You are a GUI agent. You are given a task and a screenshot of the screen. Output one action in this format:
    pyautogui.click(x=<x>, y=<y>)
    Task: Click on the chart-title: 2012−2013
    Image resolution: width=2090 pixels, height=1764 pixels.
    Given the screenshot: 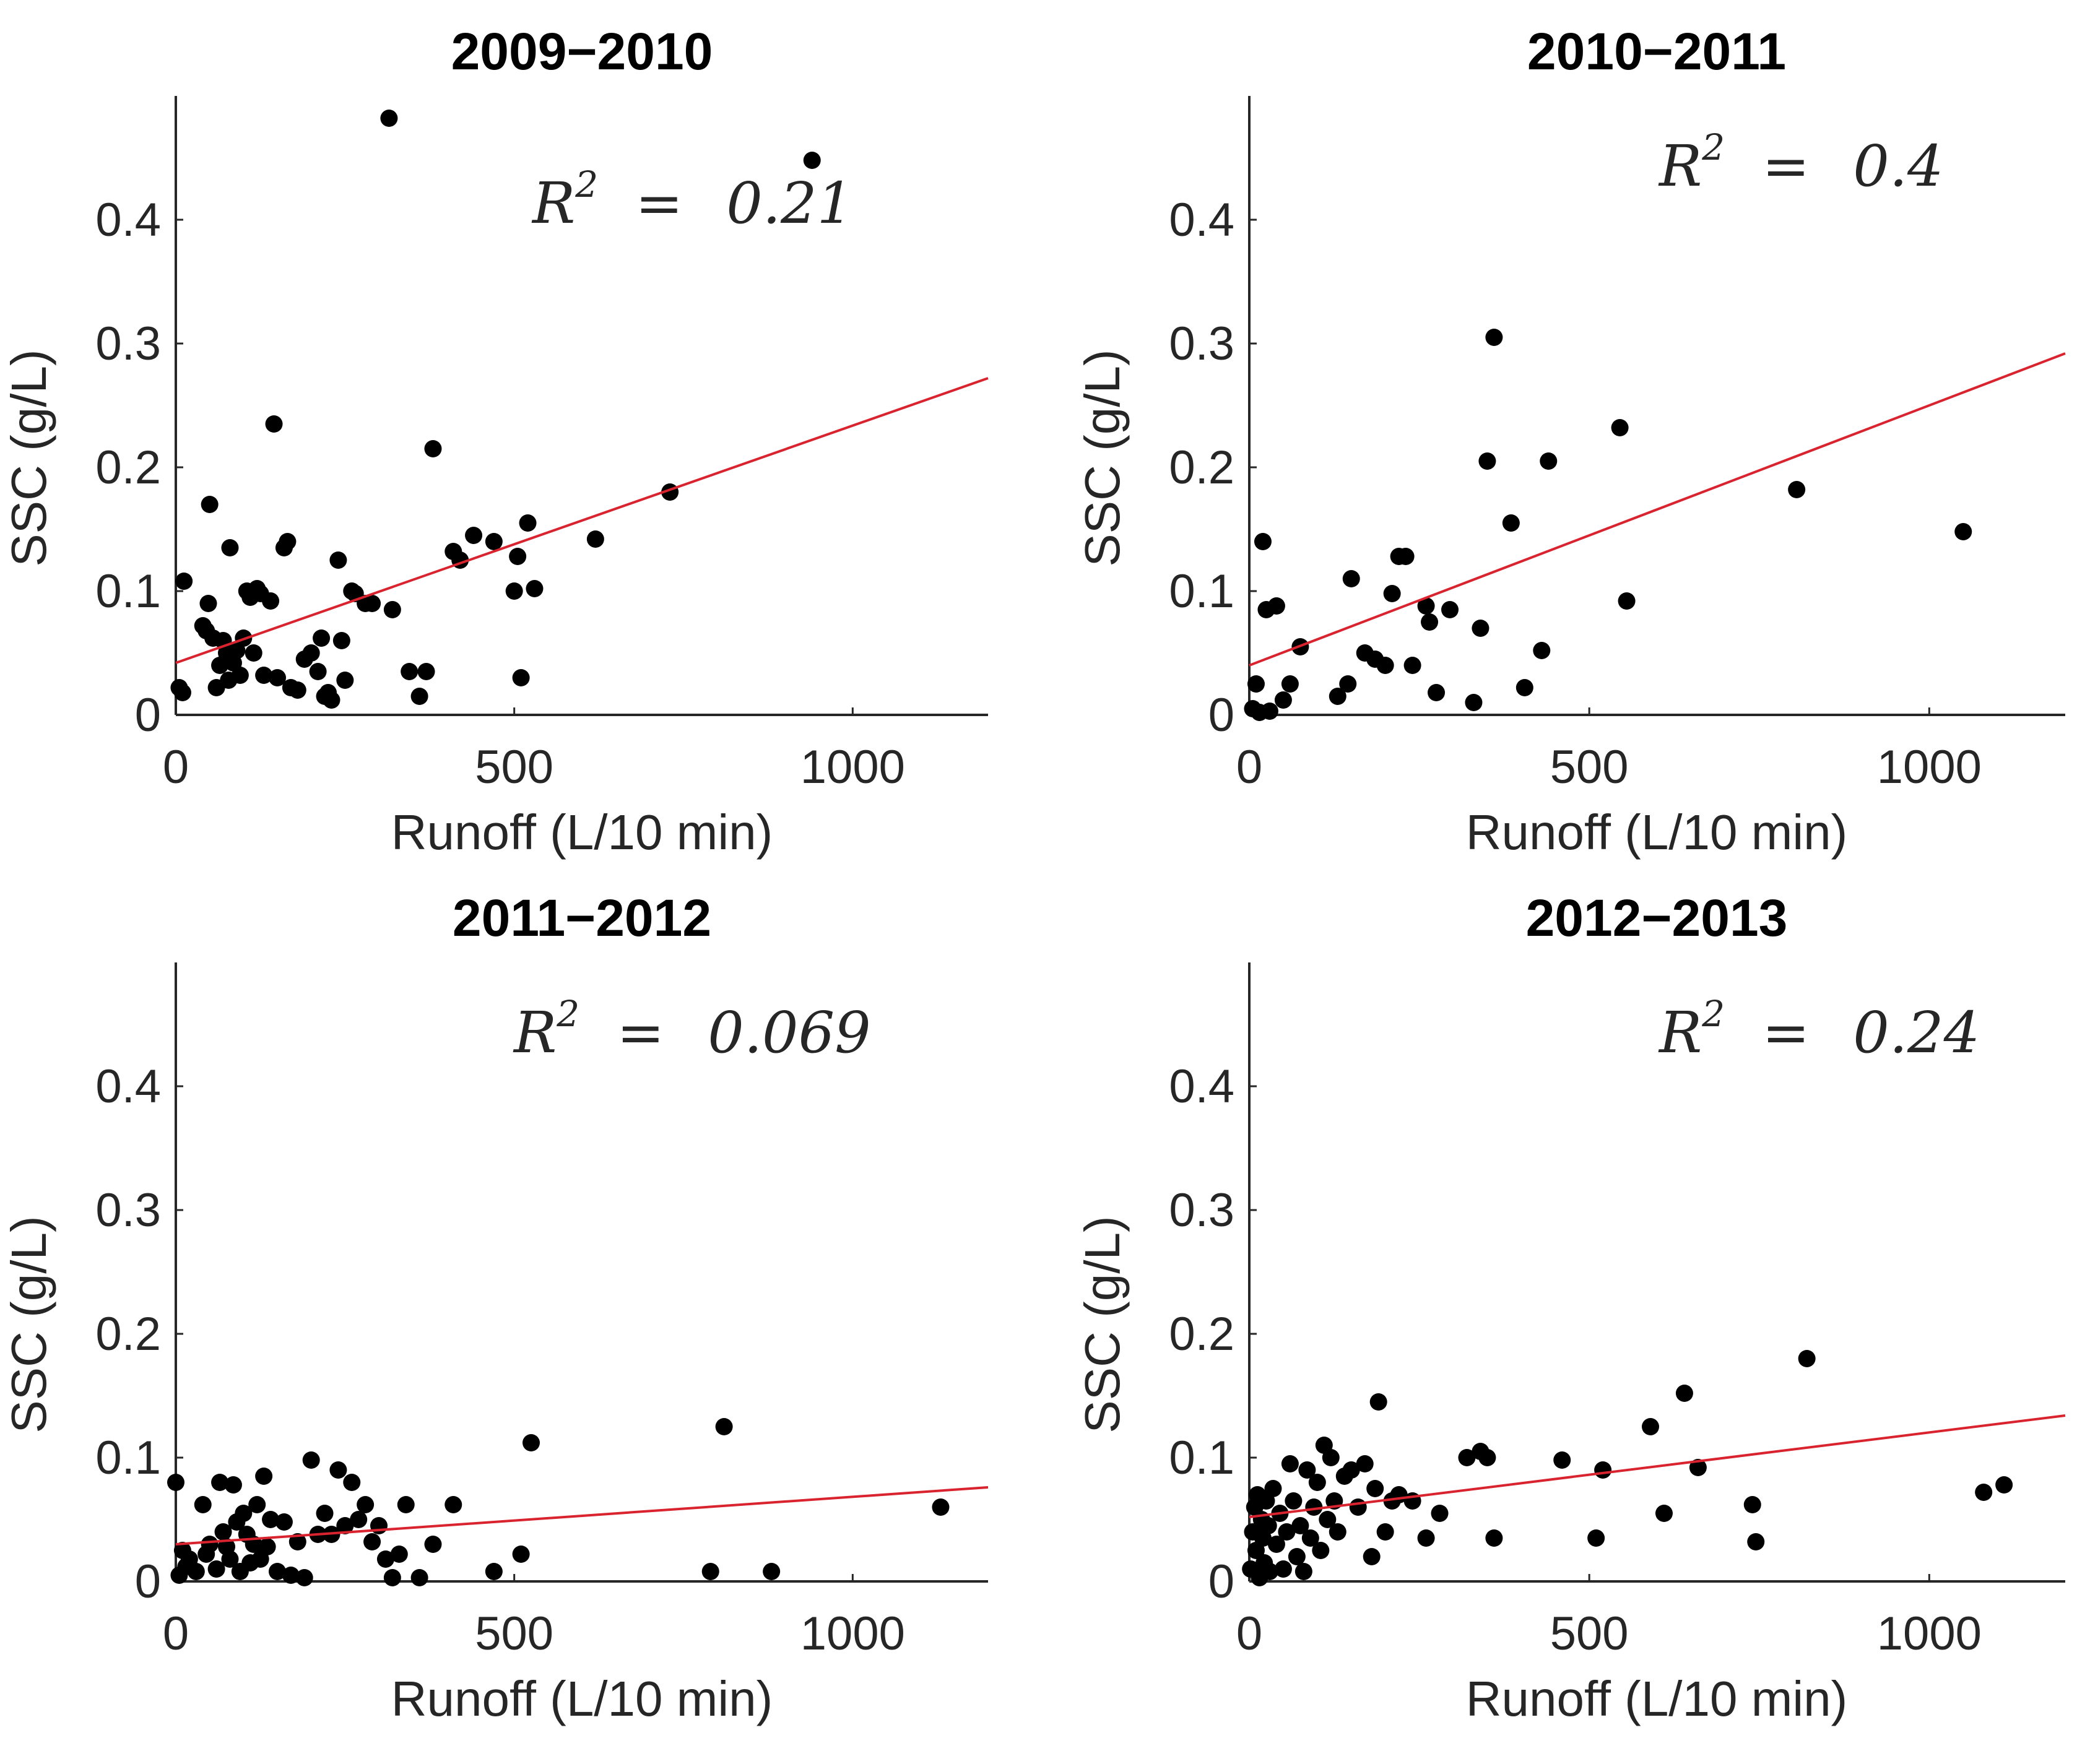 What is the action you would take?
    pyautogui.click(x=1657, y=918)
    